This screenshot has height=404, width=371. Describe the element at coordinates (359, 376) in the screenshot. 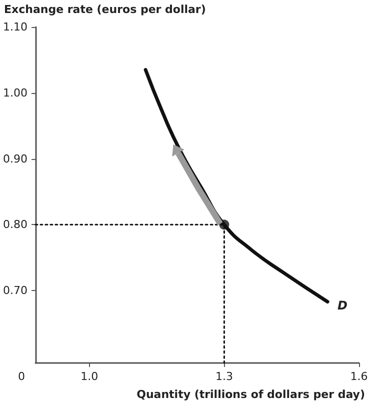

I see `x-tick-label: 1.6` at that location.